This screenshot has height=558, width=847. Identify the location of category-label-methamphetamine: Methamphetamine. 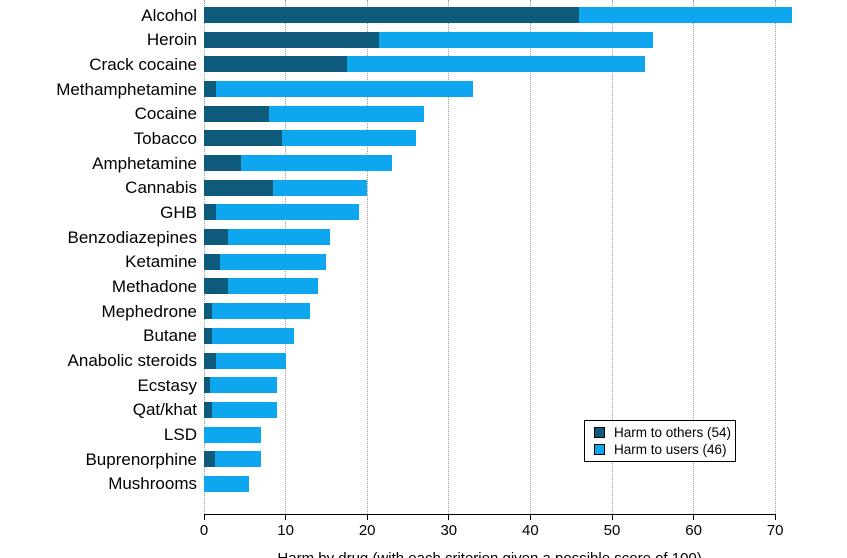
(126, 89).